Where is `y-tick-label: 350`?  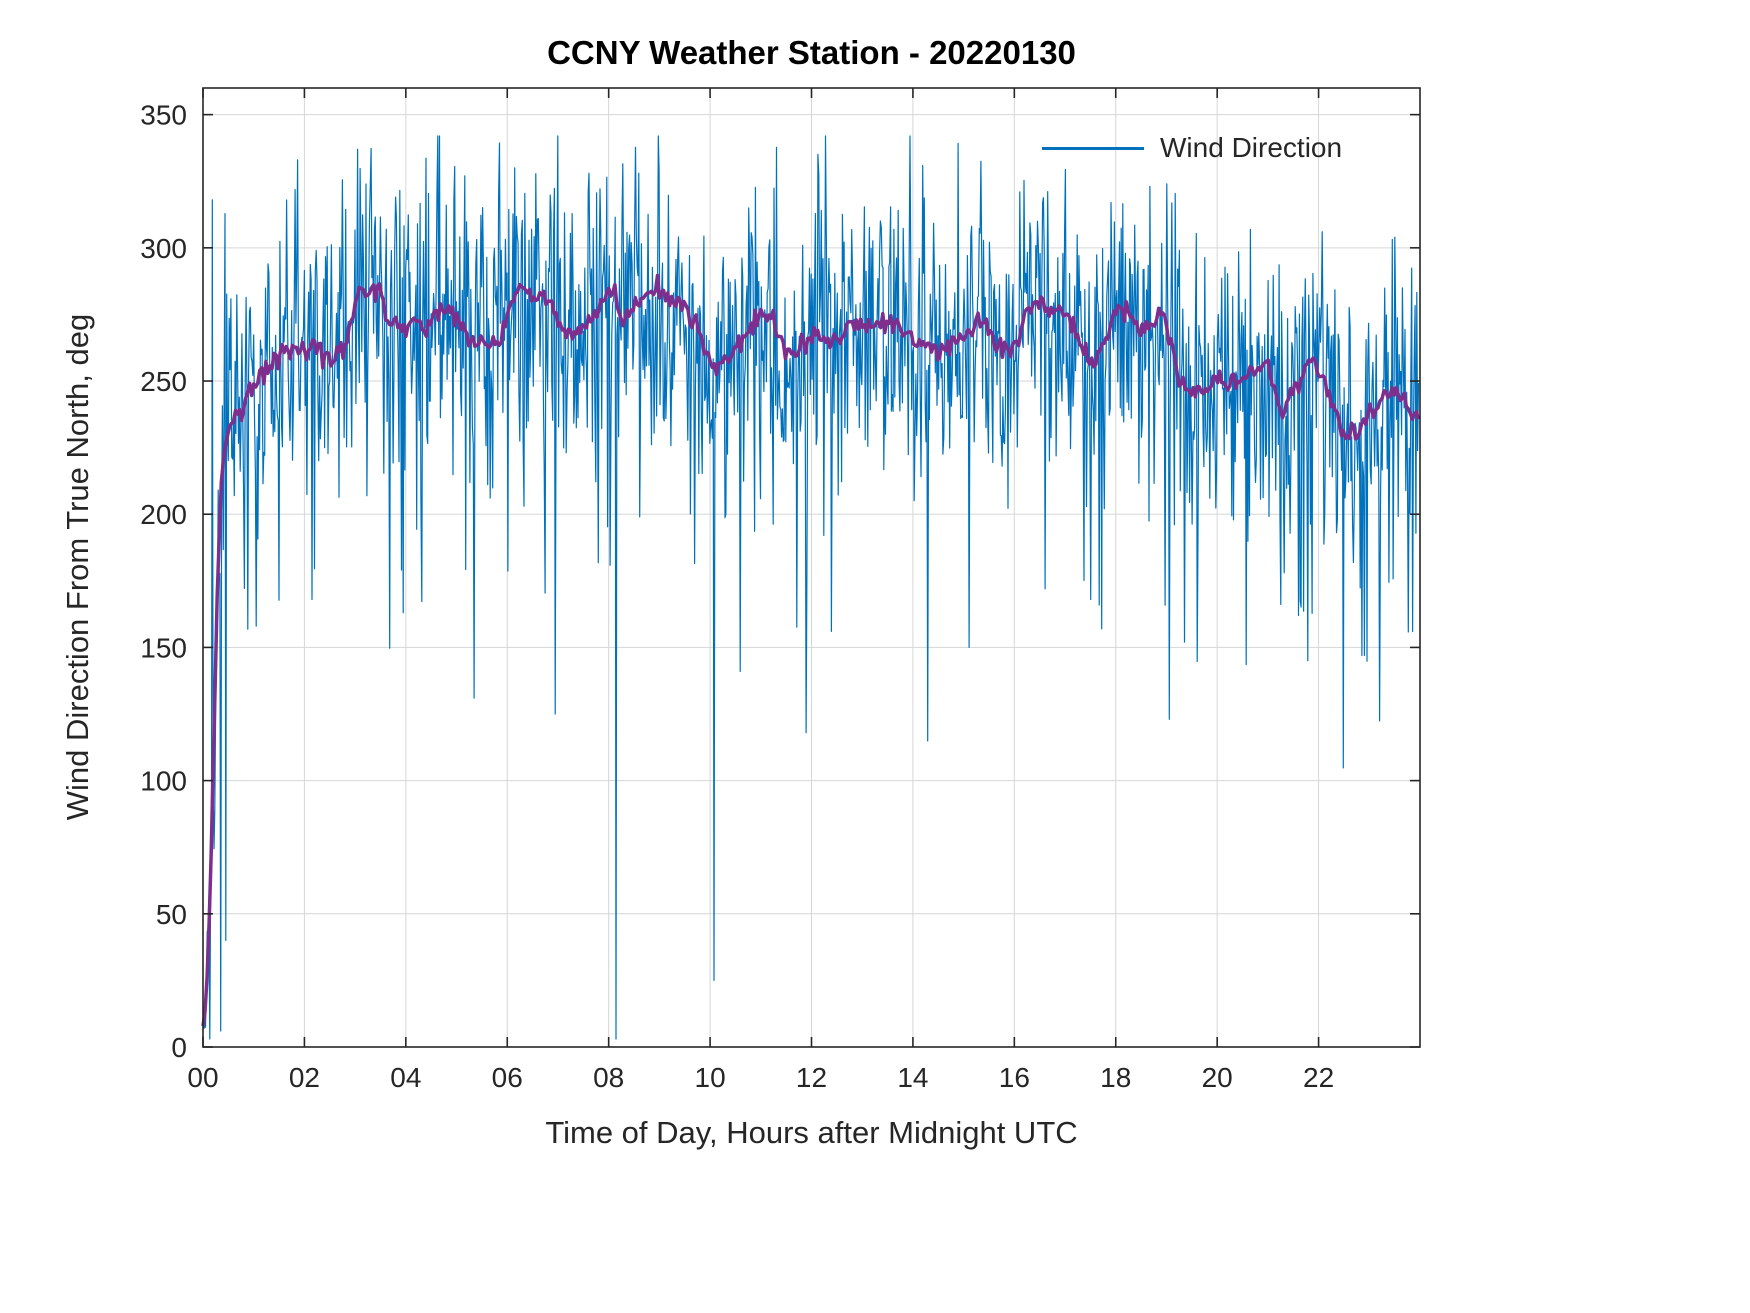
y-tick-label: 350 is located at coordinates (163, 115).